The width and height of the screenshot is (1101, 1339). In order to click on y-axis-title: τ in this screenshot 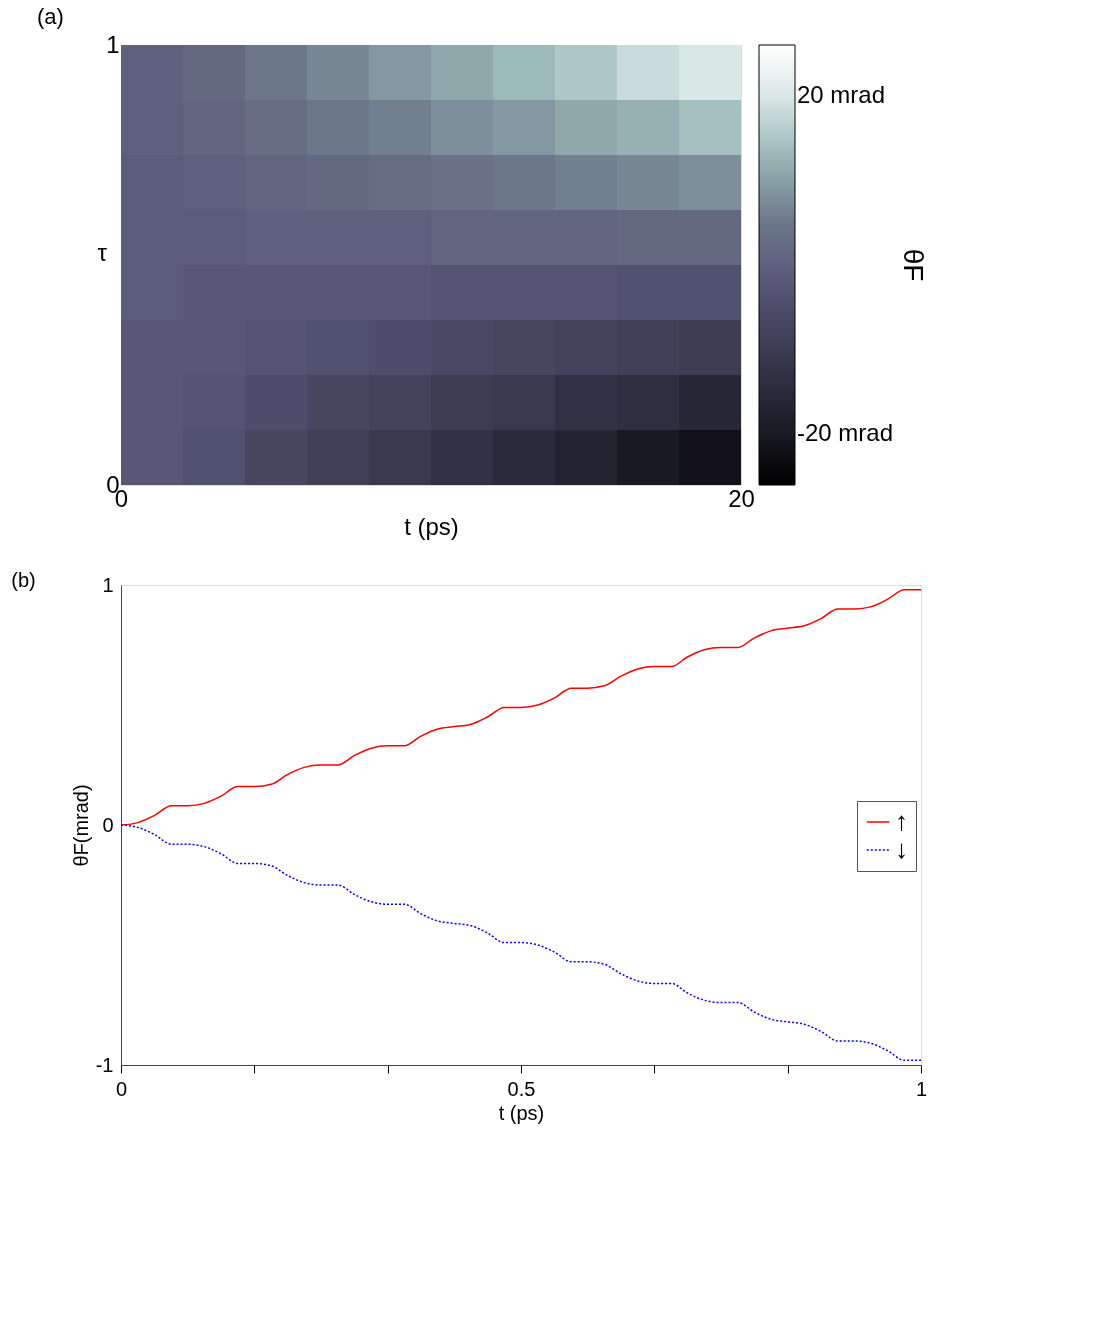, I will do `click(102, 252)`.